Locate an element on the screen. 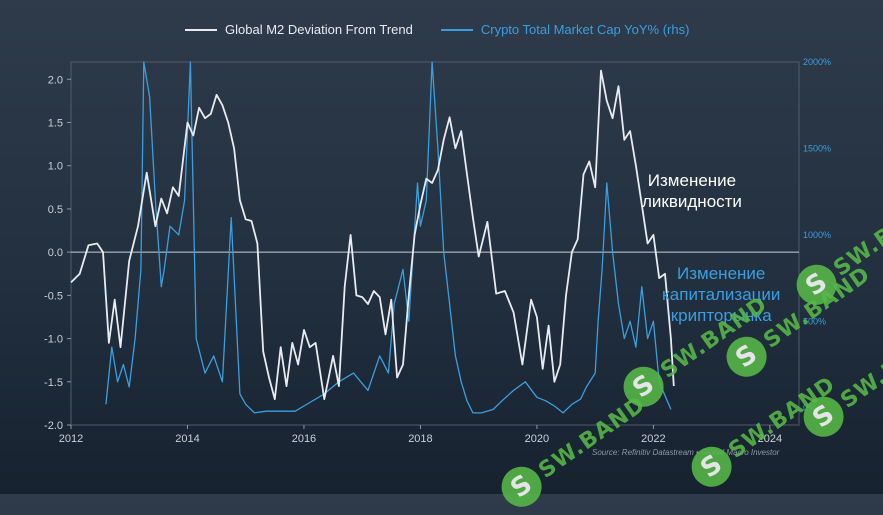  y-tick-label: 0.0 is located at coordinates (55, 253).